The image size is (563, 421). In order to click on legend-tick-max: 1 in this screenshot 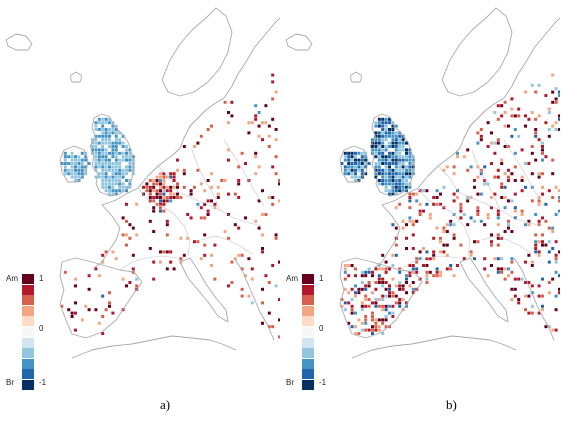, I will do `click(321, 278)`.